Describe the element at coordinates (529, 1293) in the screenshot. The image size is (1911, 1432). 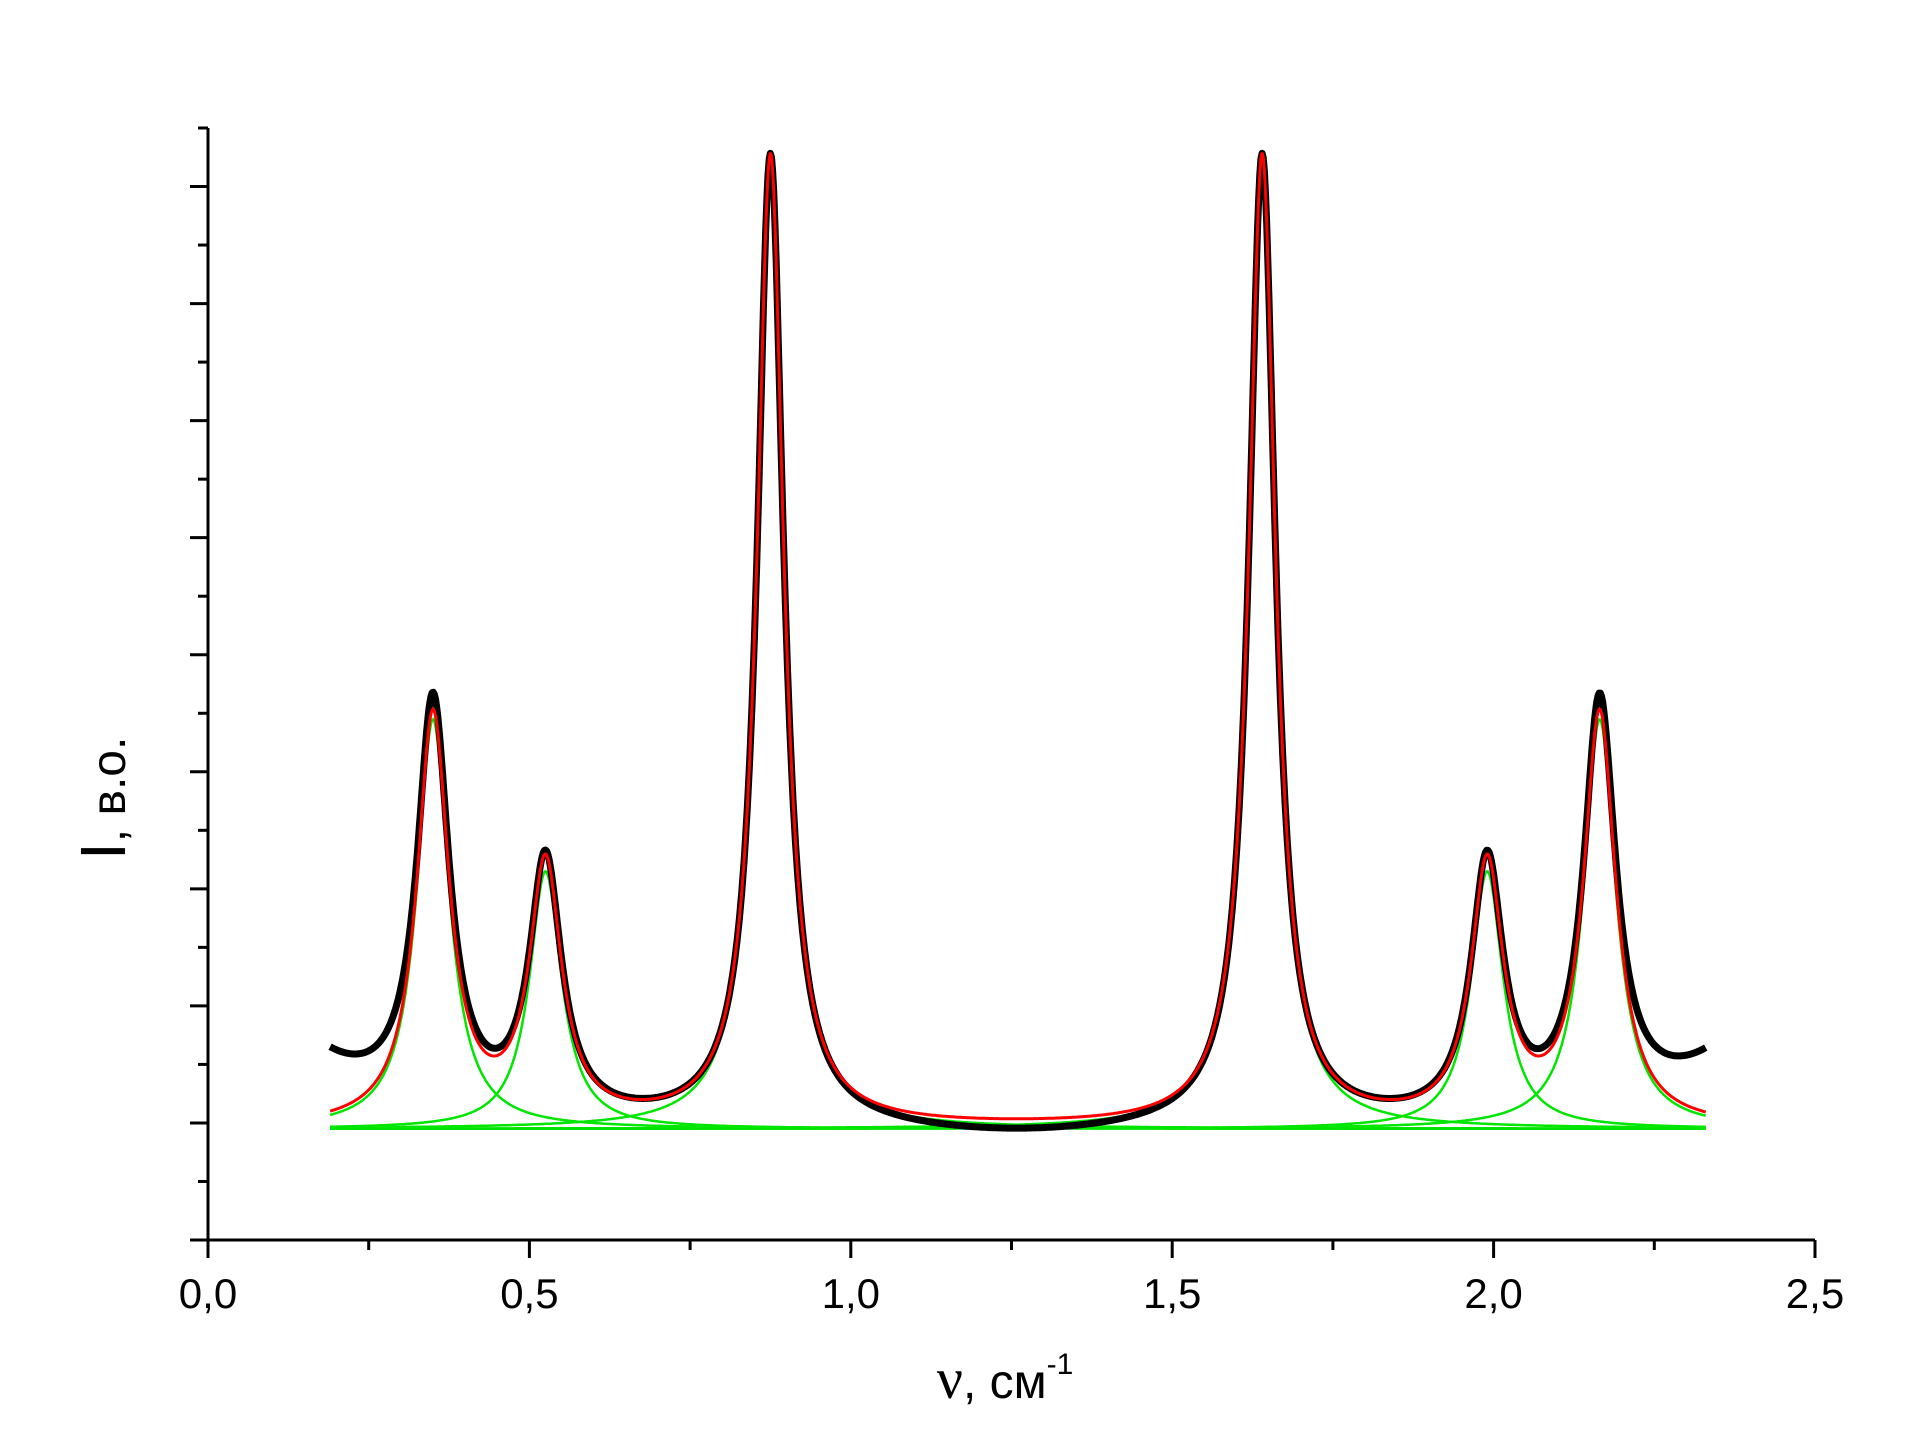
I see `x-tick-label: 0,5` at that location.